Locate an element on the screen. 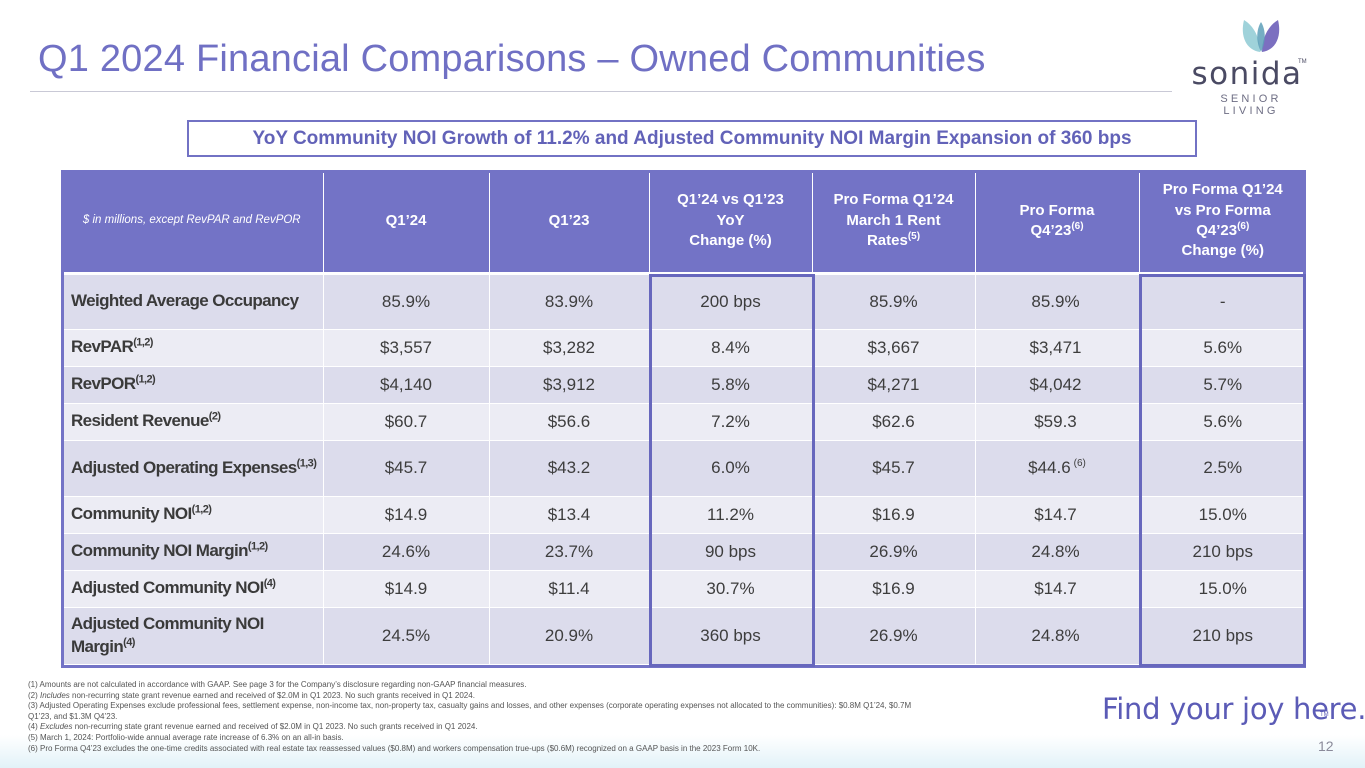 The width and height of the screenshot is (1365, 768). company-logo: sonida TM SENIOR LIVING is located at coordinates (1263, 64).